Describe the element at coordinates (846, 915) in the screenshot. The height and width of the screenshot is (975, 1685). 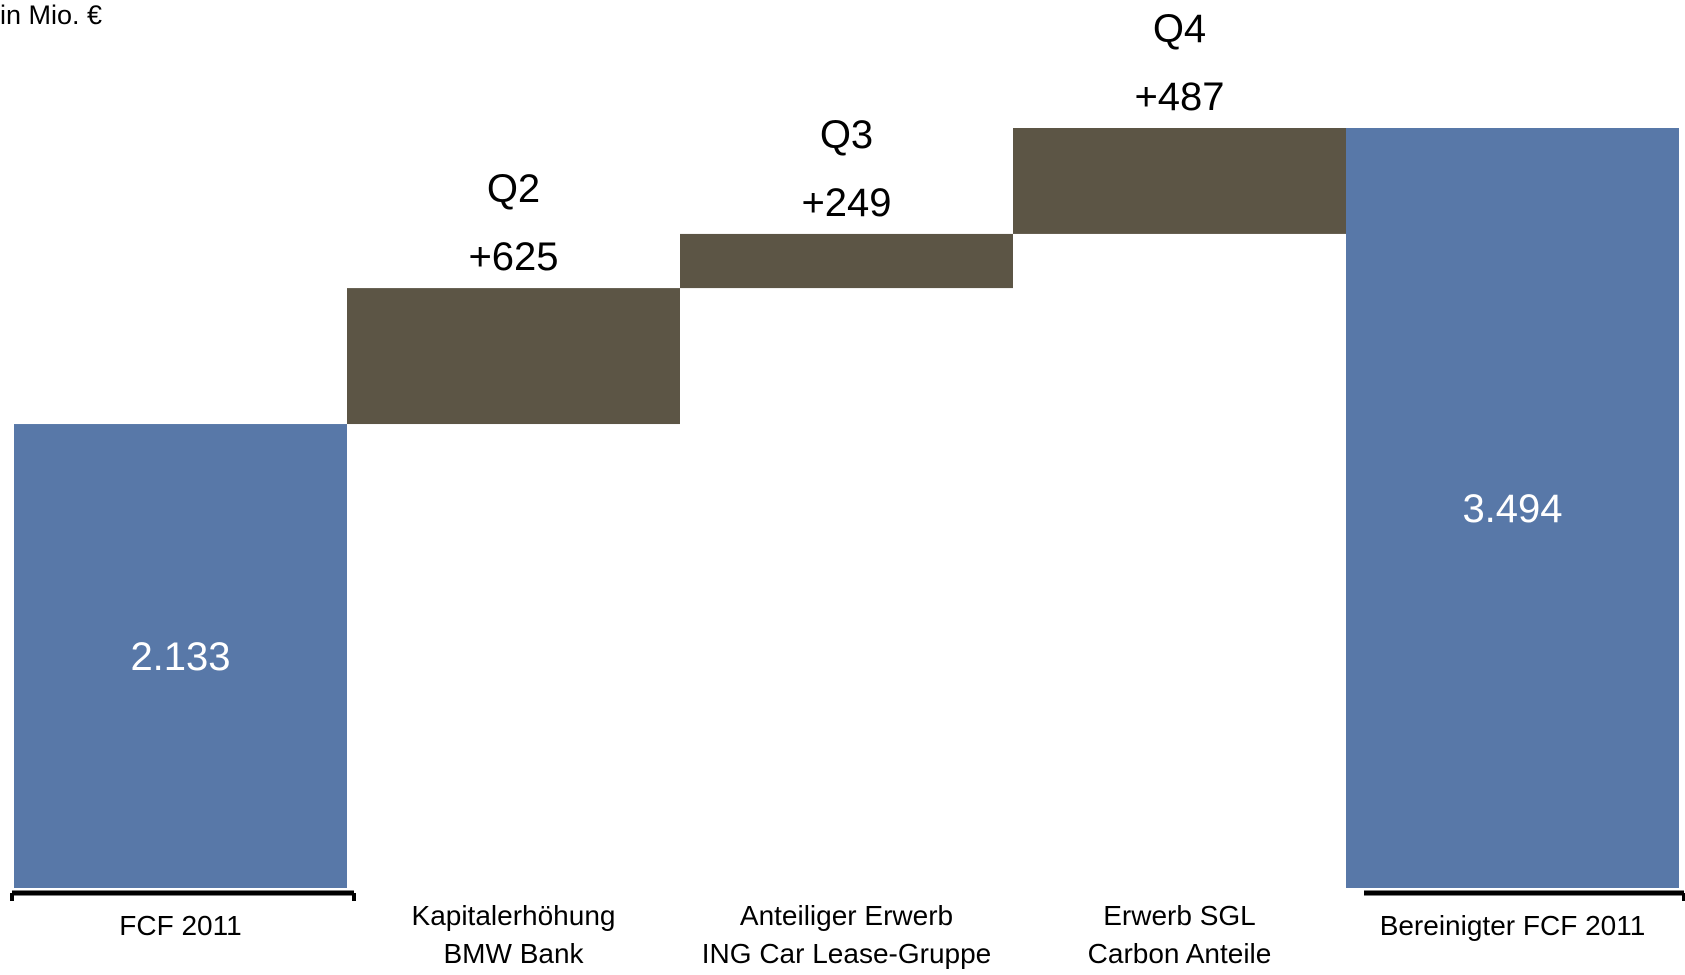
I see `category-label: Anteiliger Erwerb` at that location.